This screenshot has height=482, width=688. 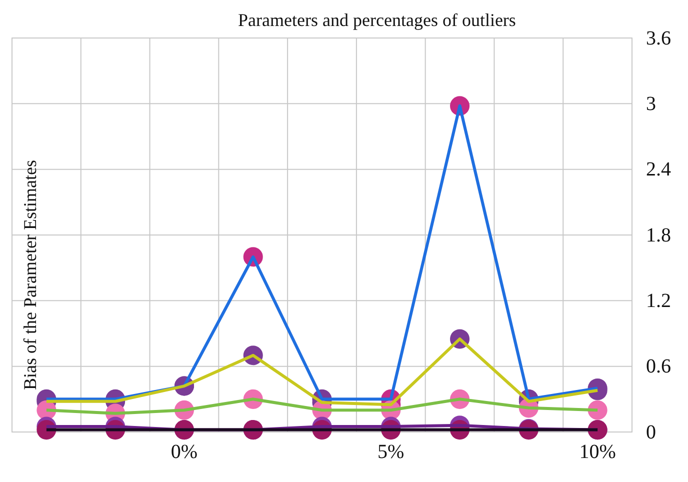 I want to click on y-tick-label: 0.6, so click(x=658, y=367).